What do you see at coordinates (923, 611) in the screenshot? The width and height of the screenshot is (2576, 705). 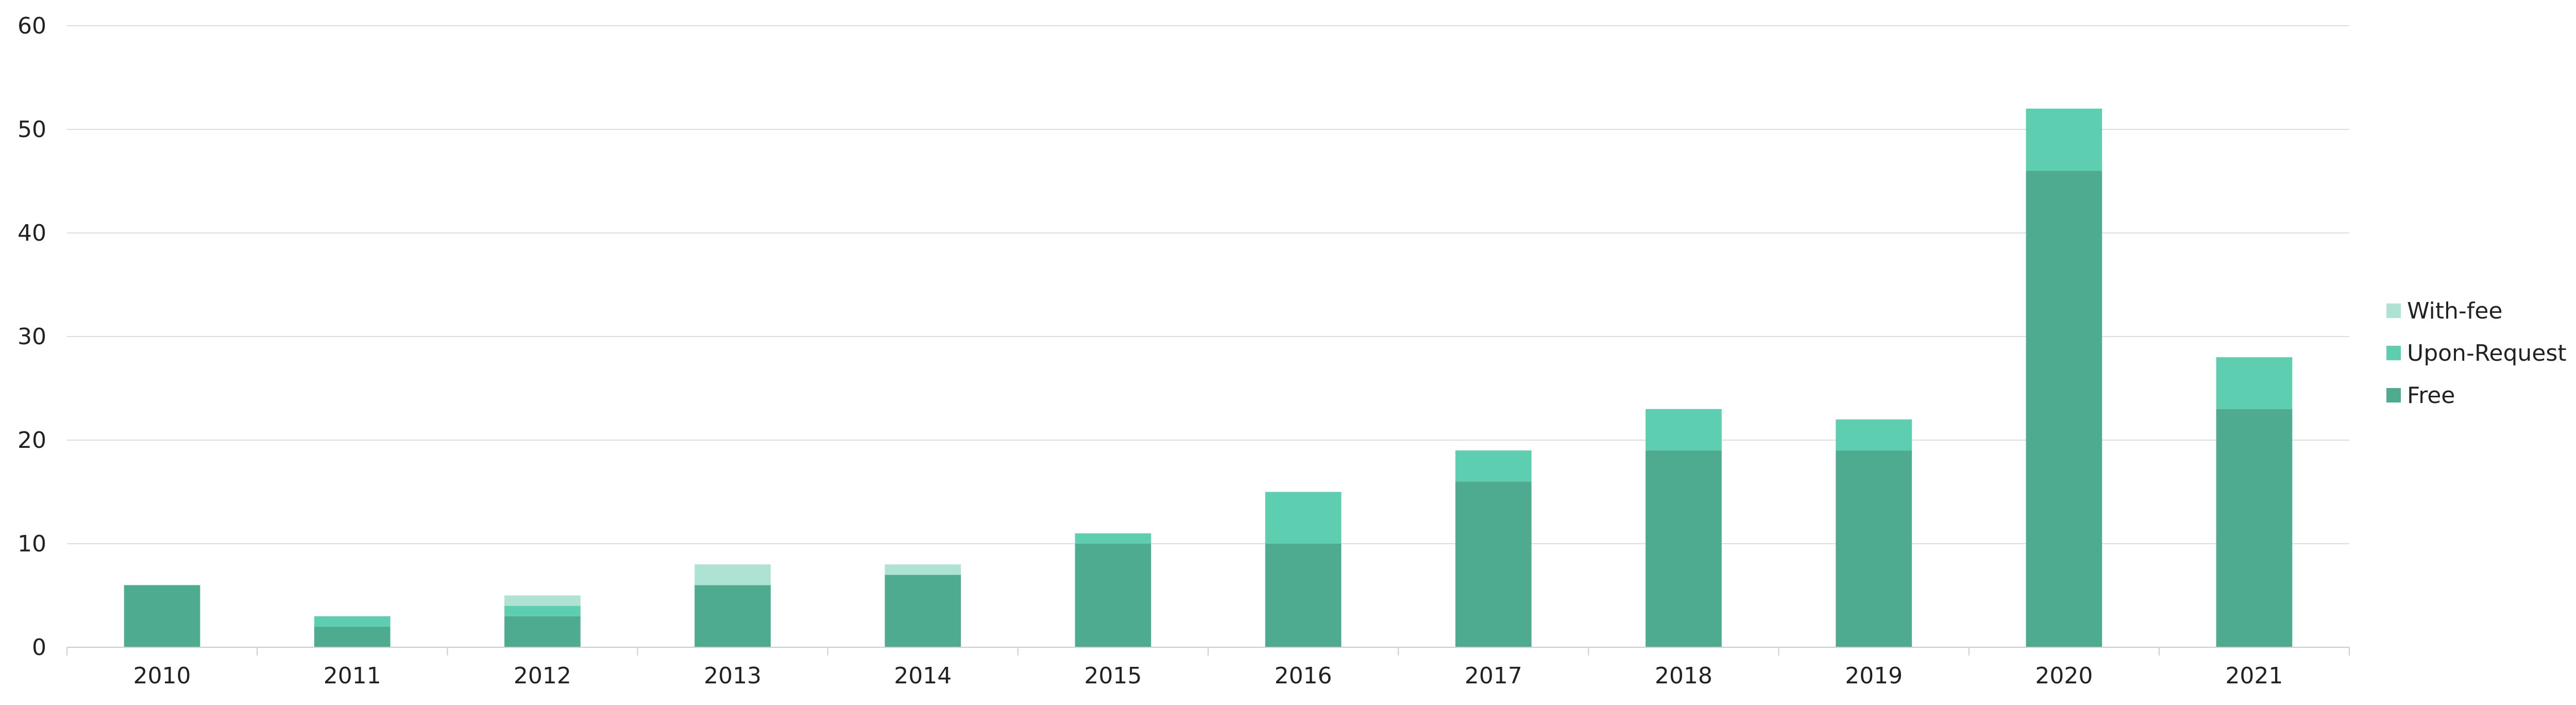 I see `bar-free-2014` at bounding box center [923, 611].